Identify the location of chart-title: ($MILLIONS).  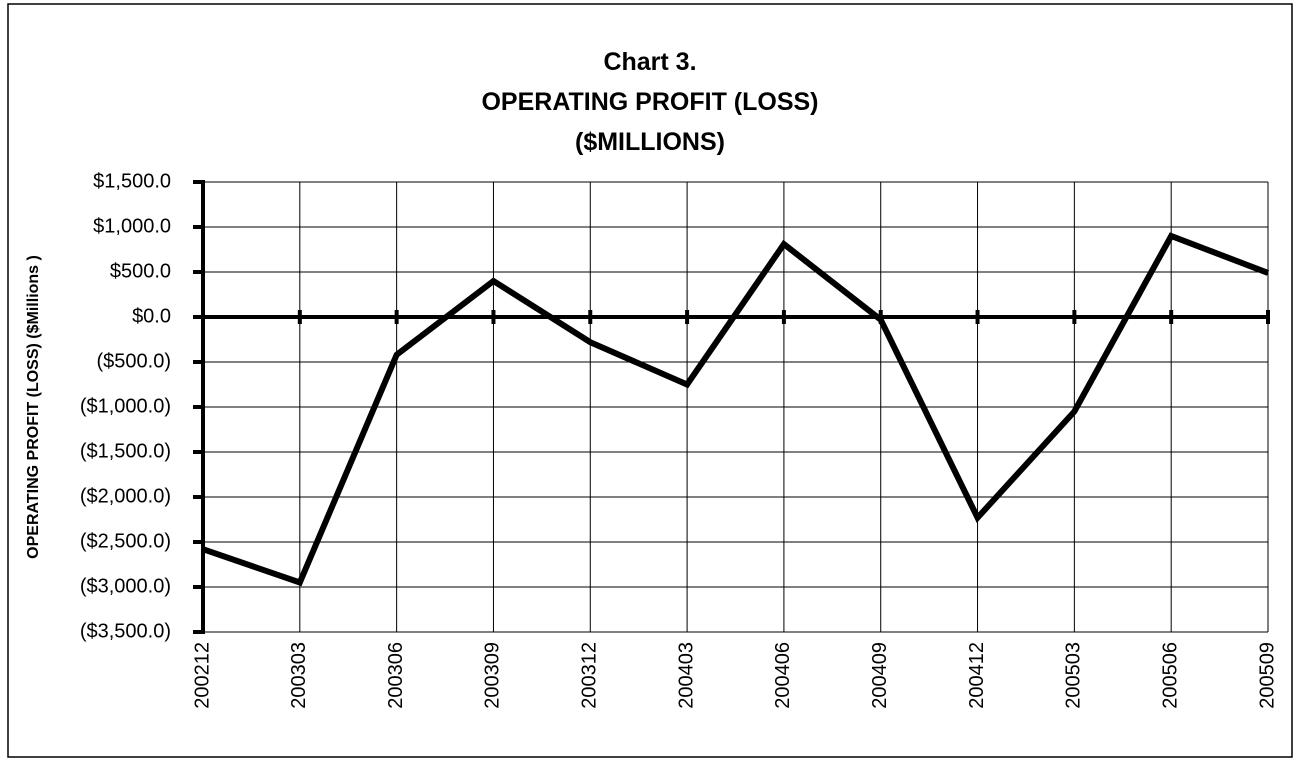
(650, 142).